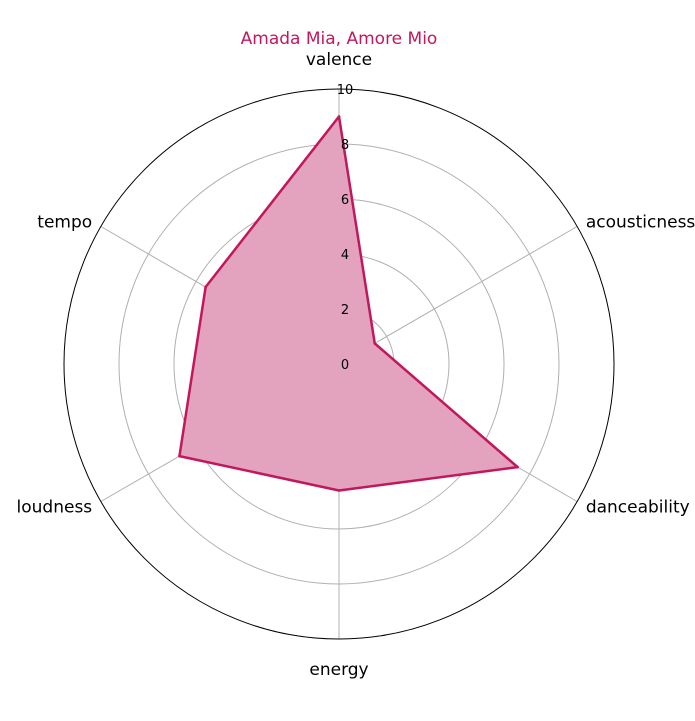 The width and height of the screenshot is (695, 721). Describe the element at coordinates (338, 670) in the screenshot. I see `axis-label-energy: energy` at that location.